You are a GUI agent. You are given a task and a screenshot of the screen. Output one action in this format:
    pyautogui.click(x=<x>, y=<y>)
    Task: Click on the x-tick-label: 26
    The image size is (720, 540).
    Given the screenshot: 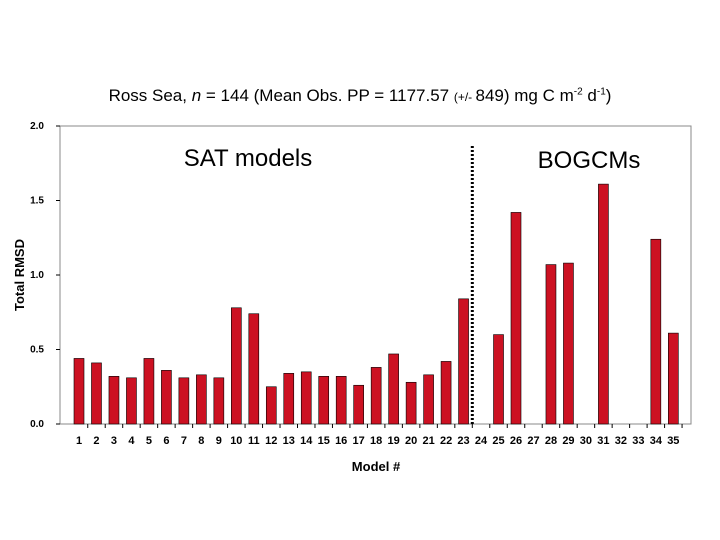 What is the action you would take?
    pyautogui.click(x=516, y=441)
    